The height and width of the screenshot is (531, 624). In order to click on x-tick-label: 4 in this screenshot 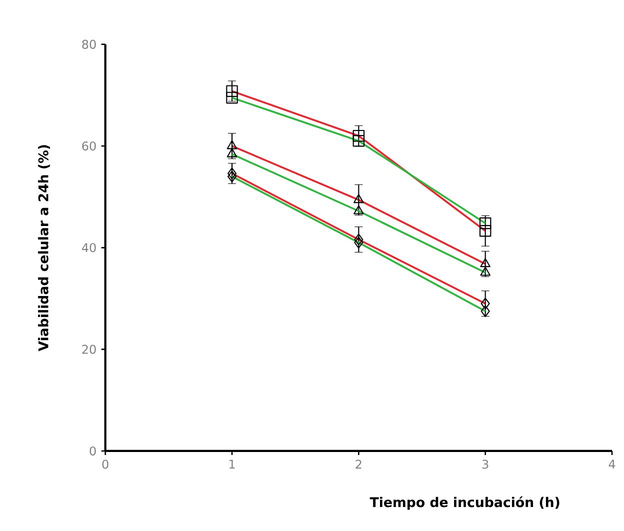, I will do `click(612, 464)`.